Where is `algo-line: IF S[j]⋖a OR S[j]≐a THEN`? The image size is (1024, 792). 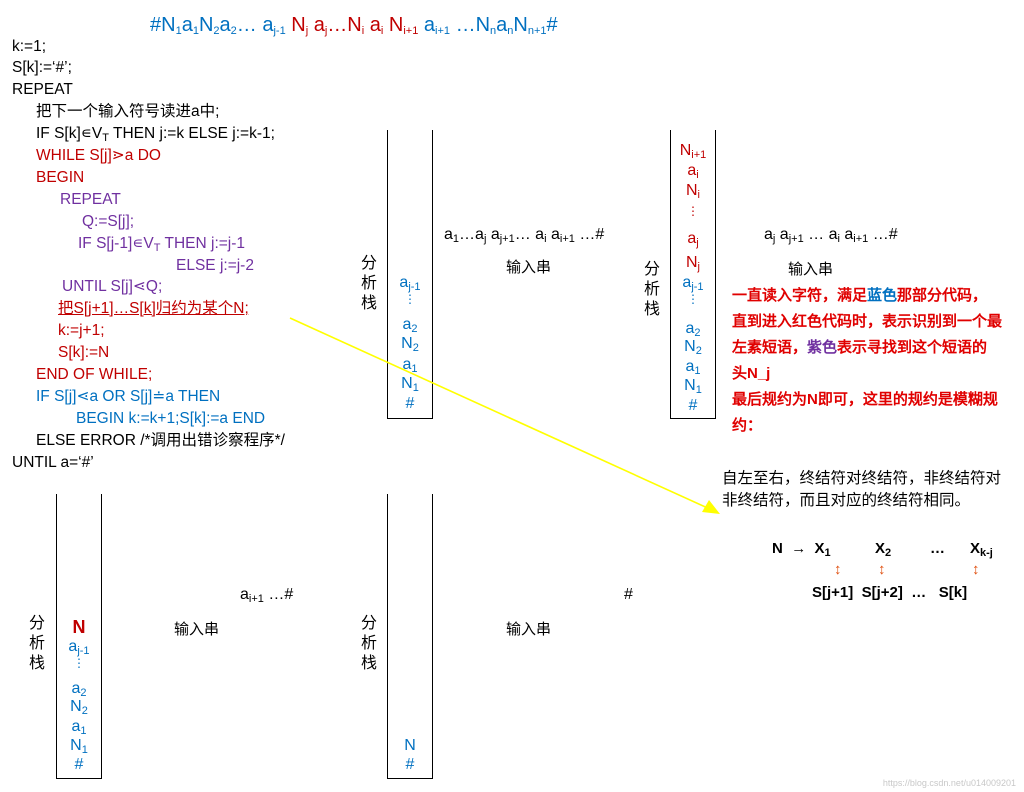 algo-line: IF S[j]⋖a OR S[j]≐a THEN is located at coordinates (128, 396).